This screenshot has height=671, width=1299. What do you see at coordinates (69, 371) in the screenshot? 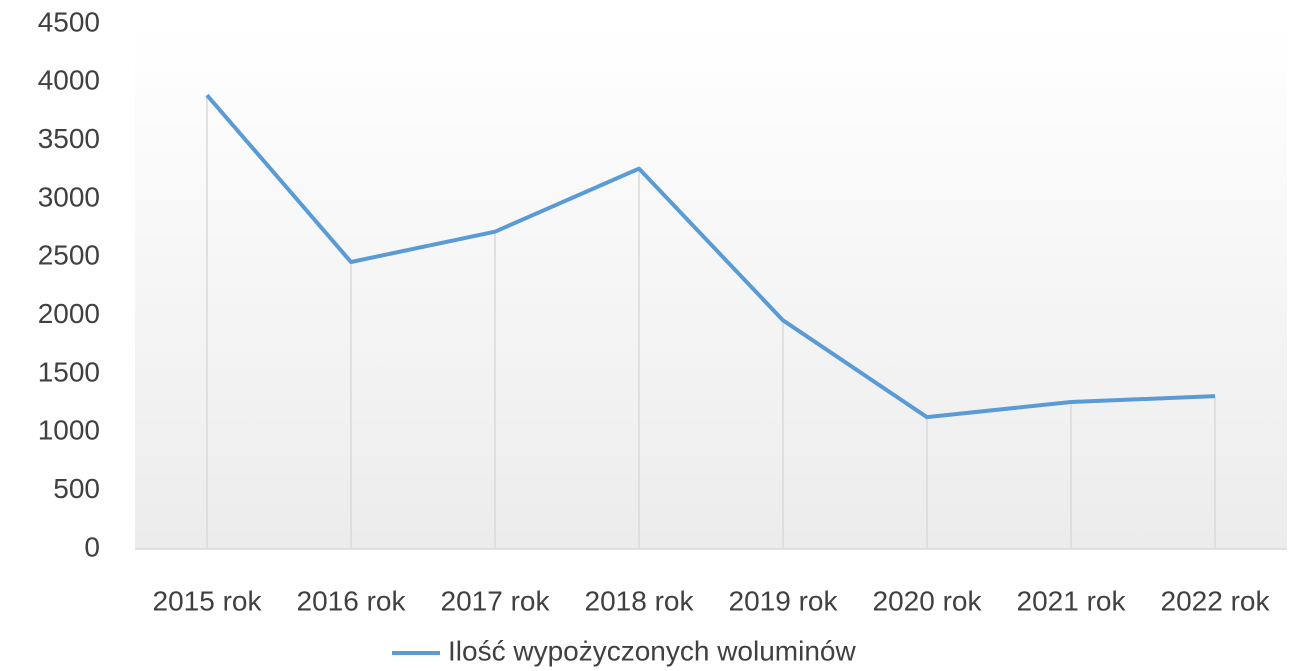
I see `y-tick-label: 1500` at bounding box center [69, 371].